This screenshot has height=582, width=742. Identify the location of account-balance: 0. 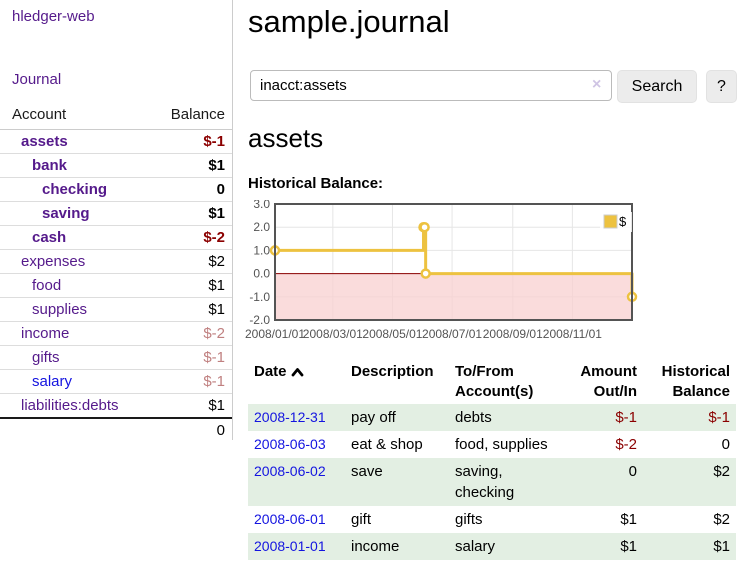
(192, 189).